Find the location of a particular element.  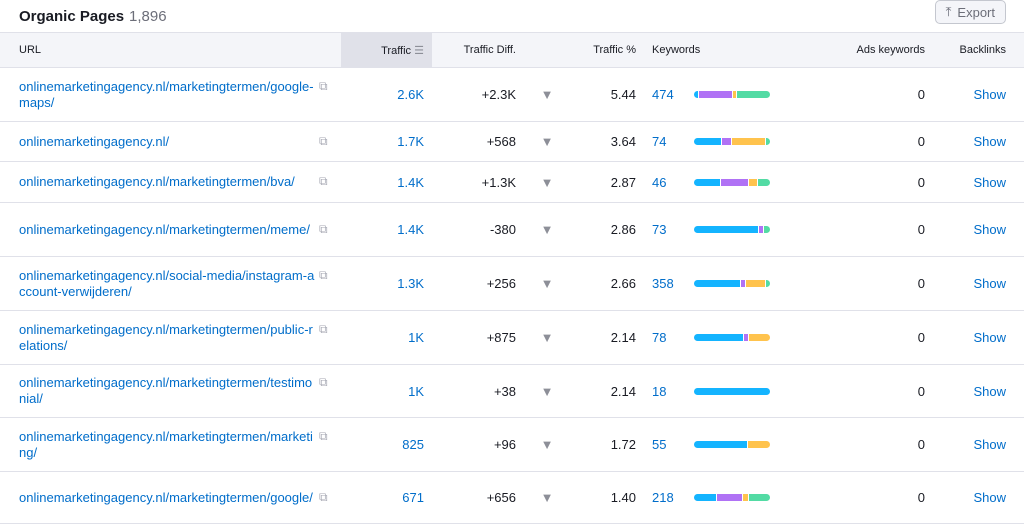

traffic-pct: 3.64 is located at coordinates (607, 141).